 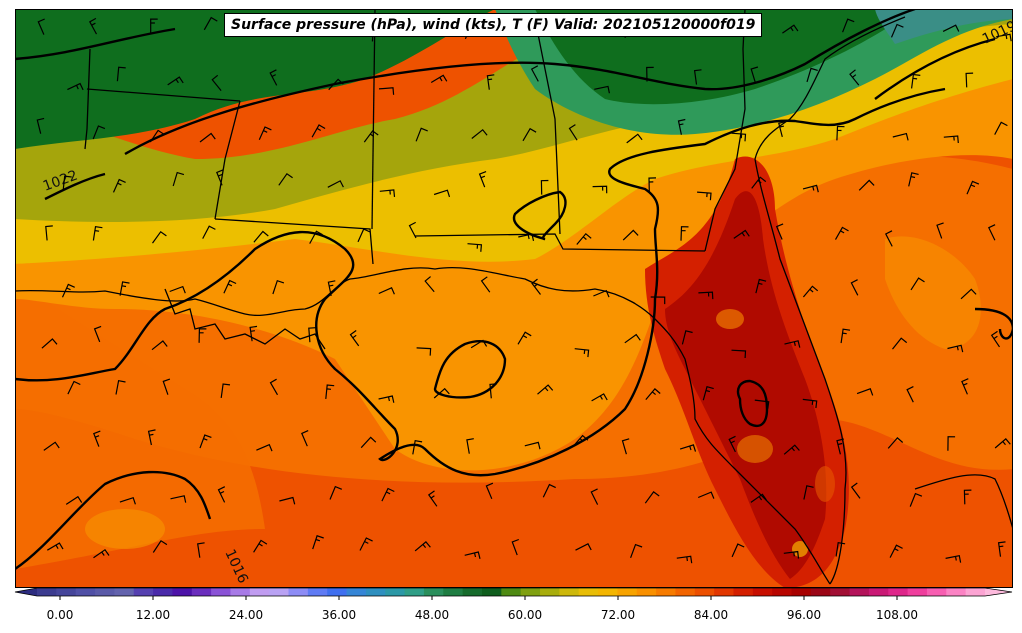 What do you see at coordinates (933, 292) in the screenshot?
I see `temp-region-light-orange-right` at bounding box center [933, 292].